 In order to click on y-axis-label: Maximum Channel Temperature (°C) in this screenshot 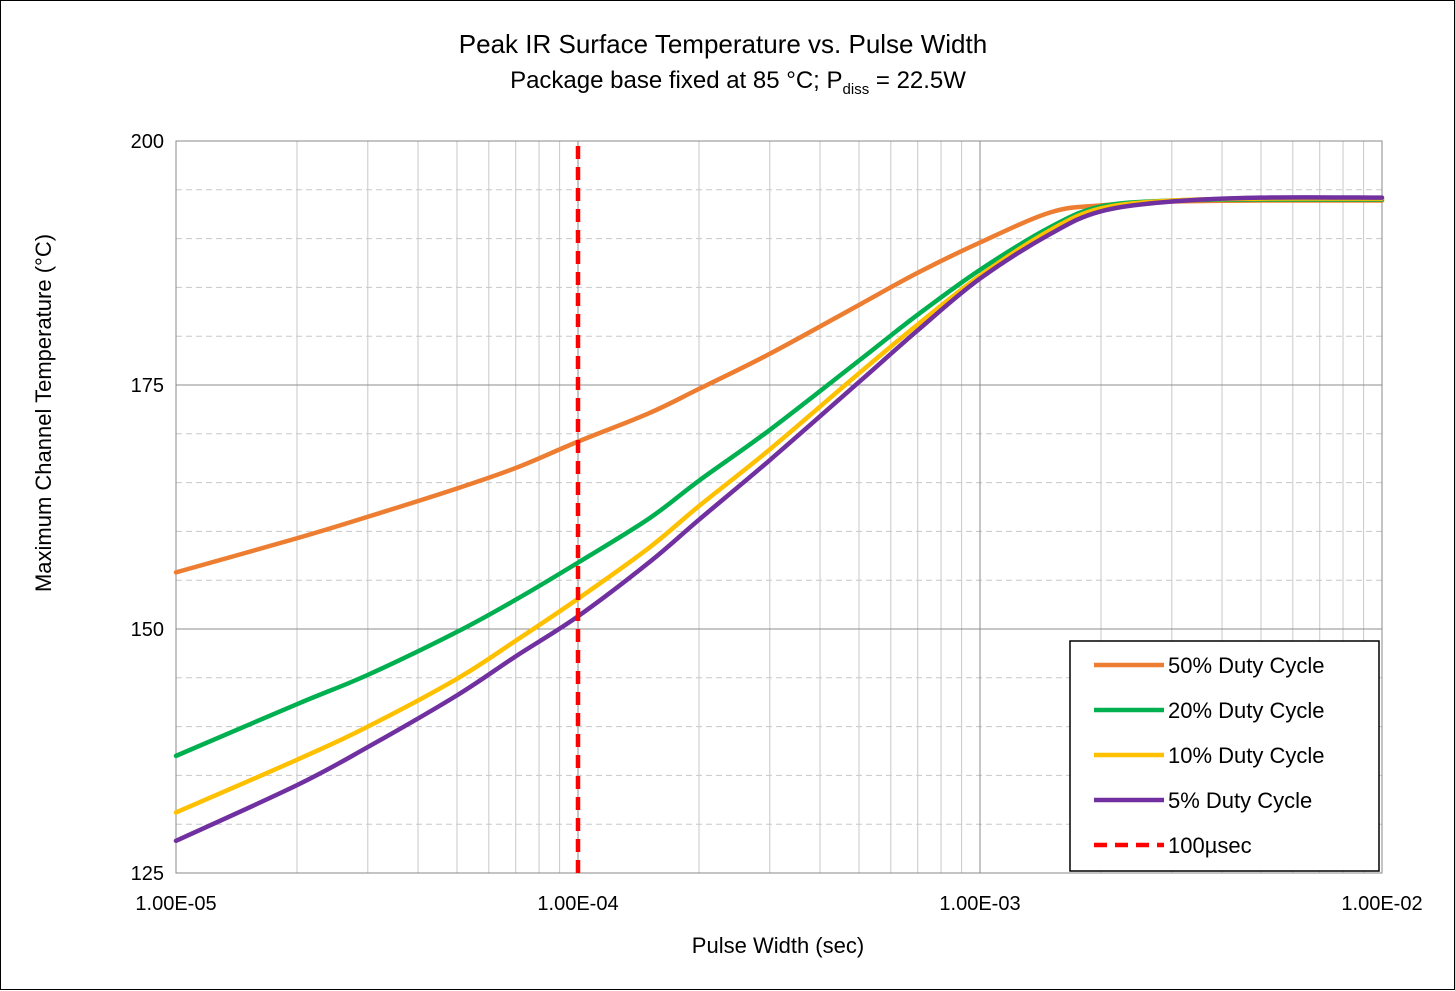, I will do `click(43, 413)`.